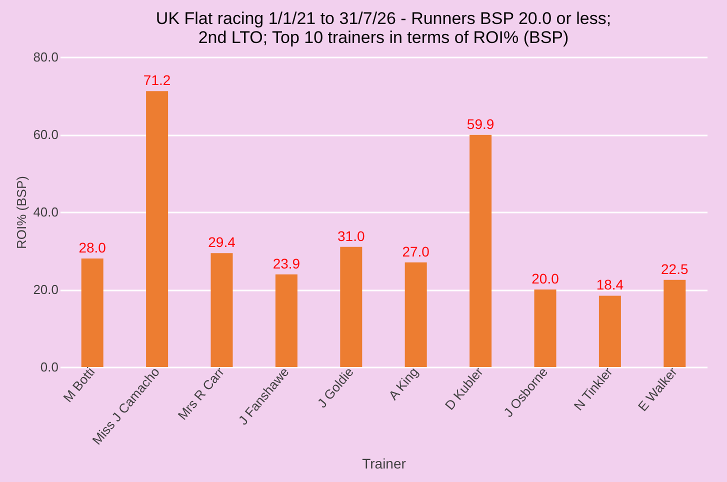 This screenshot has height=482, width=727. What do you see at coordinates (610, 284) in the screenshot?
I see `data-label: 18.4` at bounding box center [610, 284].